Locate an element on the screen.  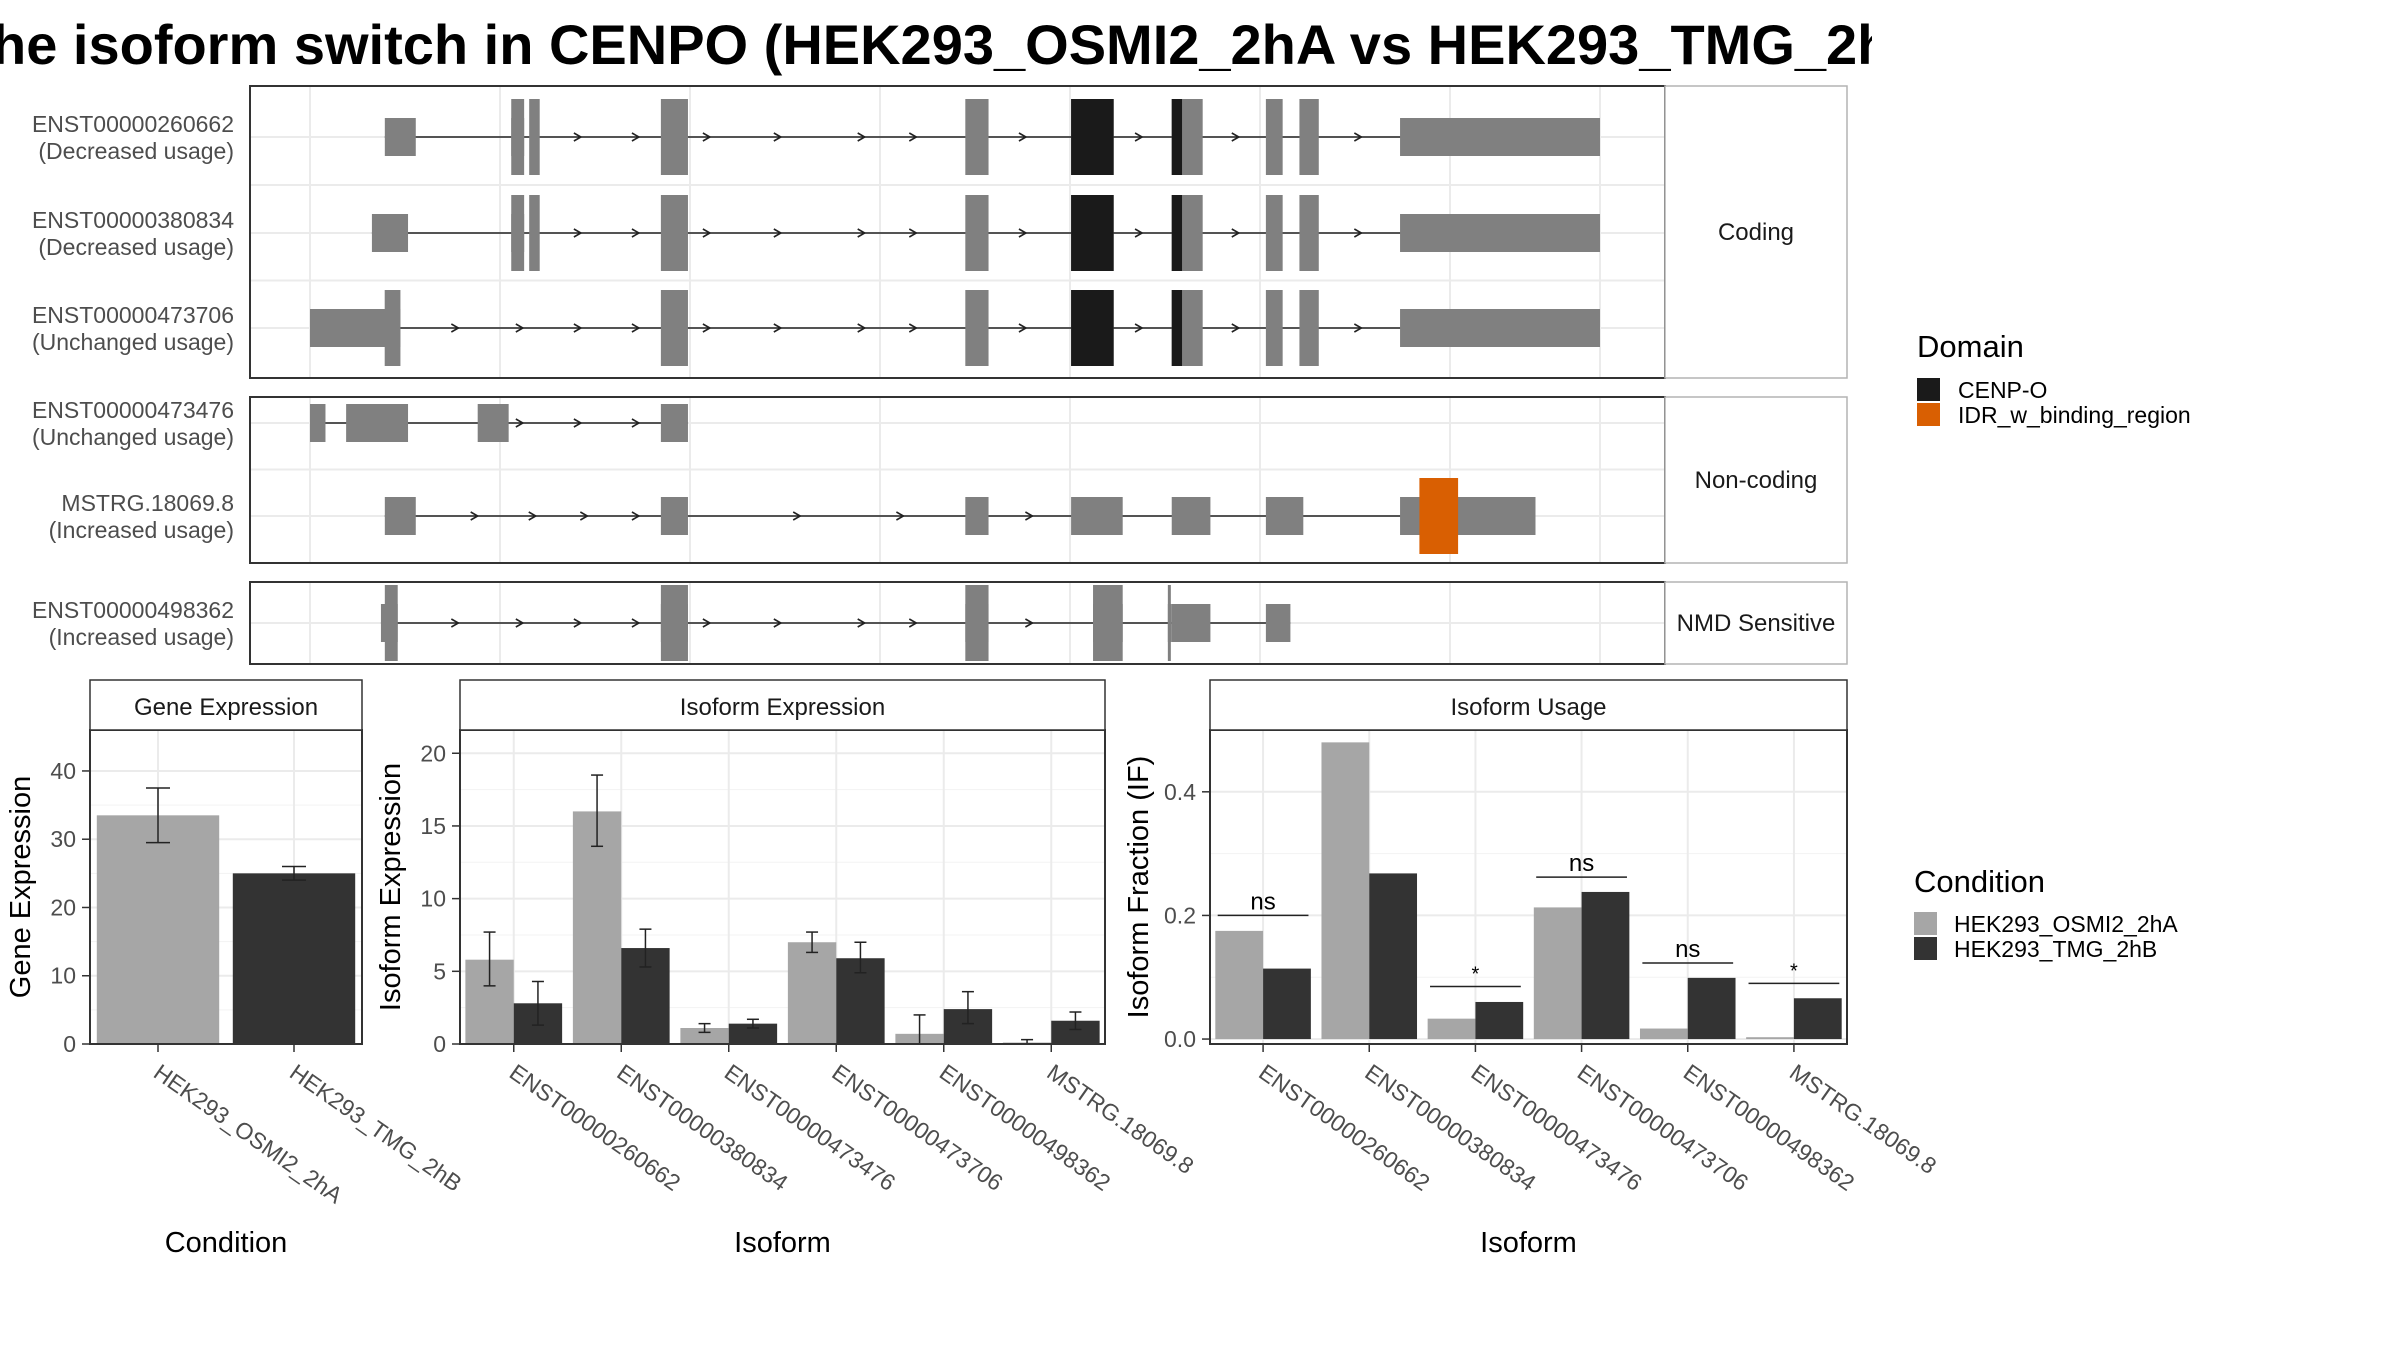
x-axis-title: Isoform is located at coordinates (782, 1243).